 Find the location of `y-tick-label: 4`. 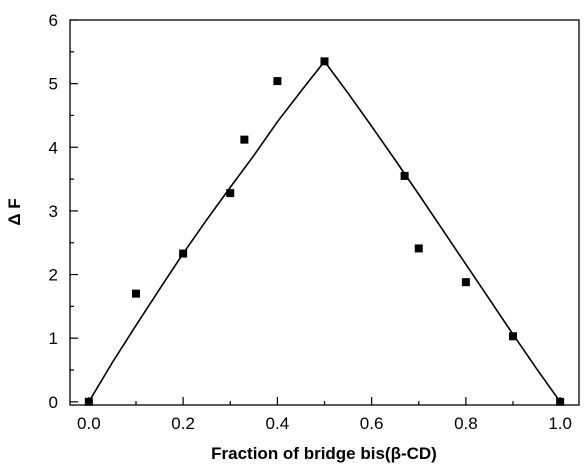

y-tick-label: 4 is located at coordinates (53, 147).